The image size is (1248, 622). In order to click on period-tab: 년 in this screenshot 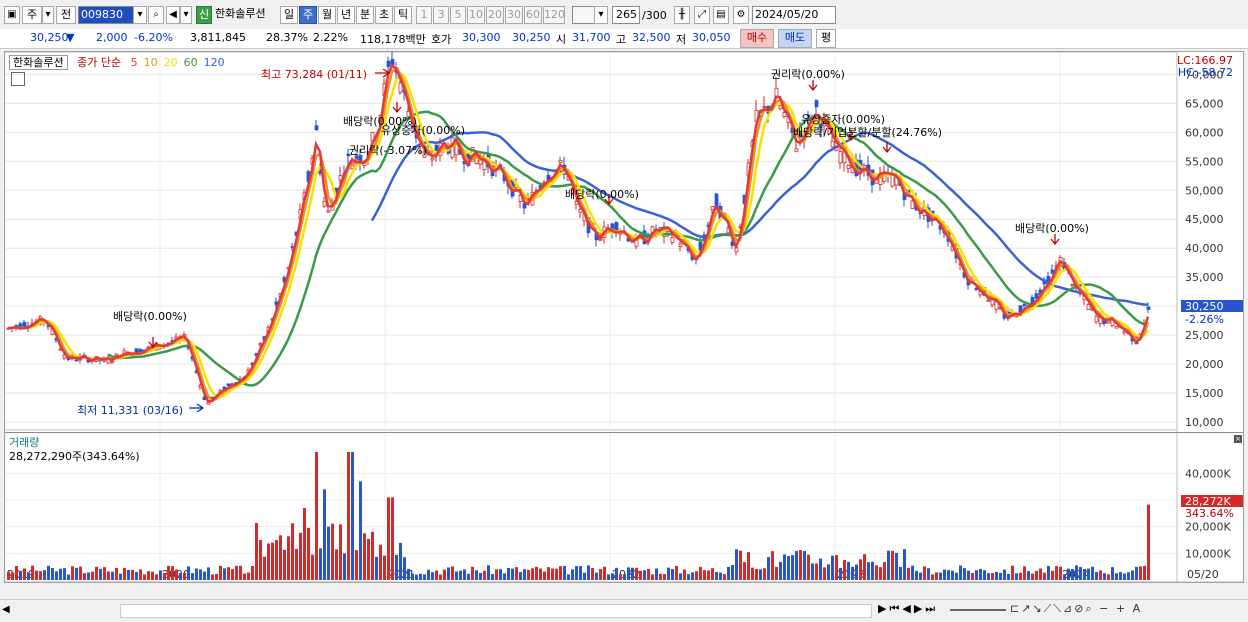, I will do `click(346, 15)`.